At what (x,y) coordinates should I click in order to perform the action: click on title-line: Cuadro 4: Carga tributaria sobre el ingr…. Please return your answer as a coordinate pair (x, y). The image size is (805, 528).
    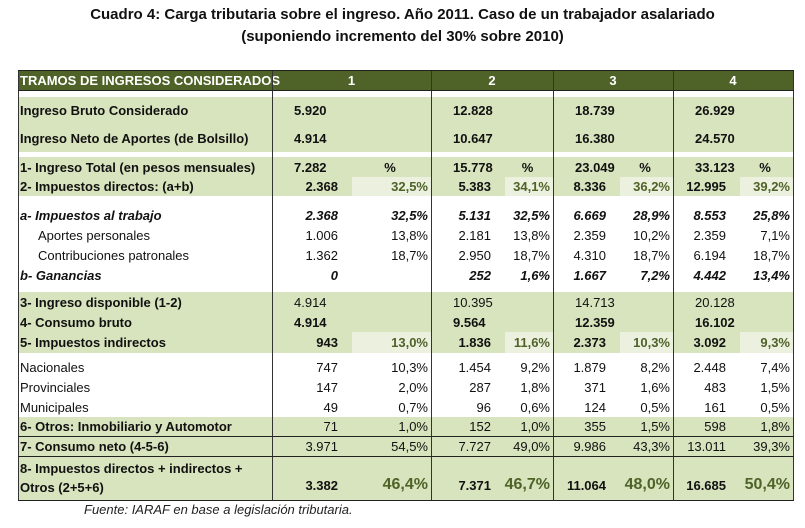
    Looking at the image, I should click on (402, 14).